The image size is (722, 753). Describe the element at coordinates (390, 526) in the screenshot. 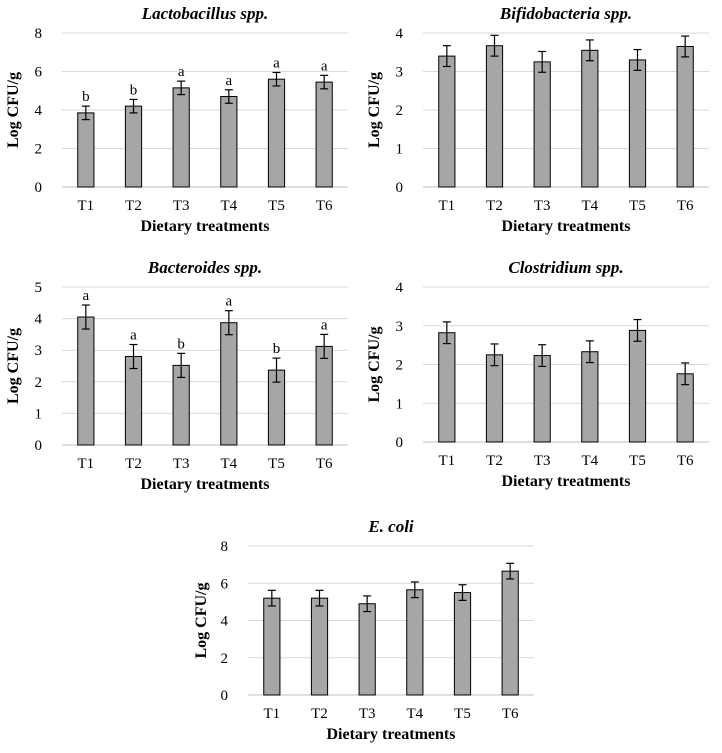

I see `chart-title: E. coli` at that location.